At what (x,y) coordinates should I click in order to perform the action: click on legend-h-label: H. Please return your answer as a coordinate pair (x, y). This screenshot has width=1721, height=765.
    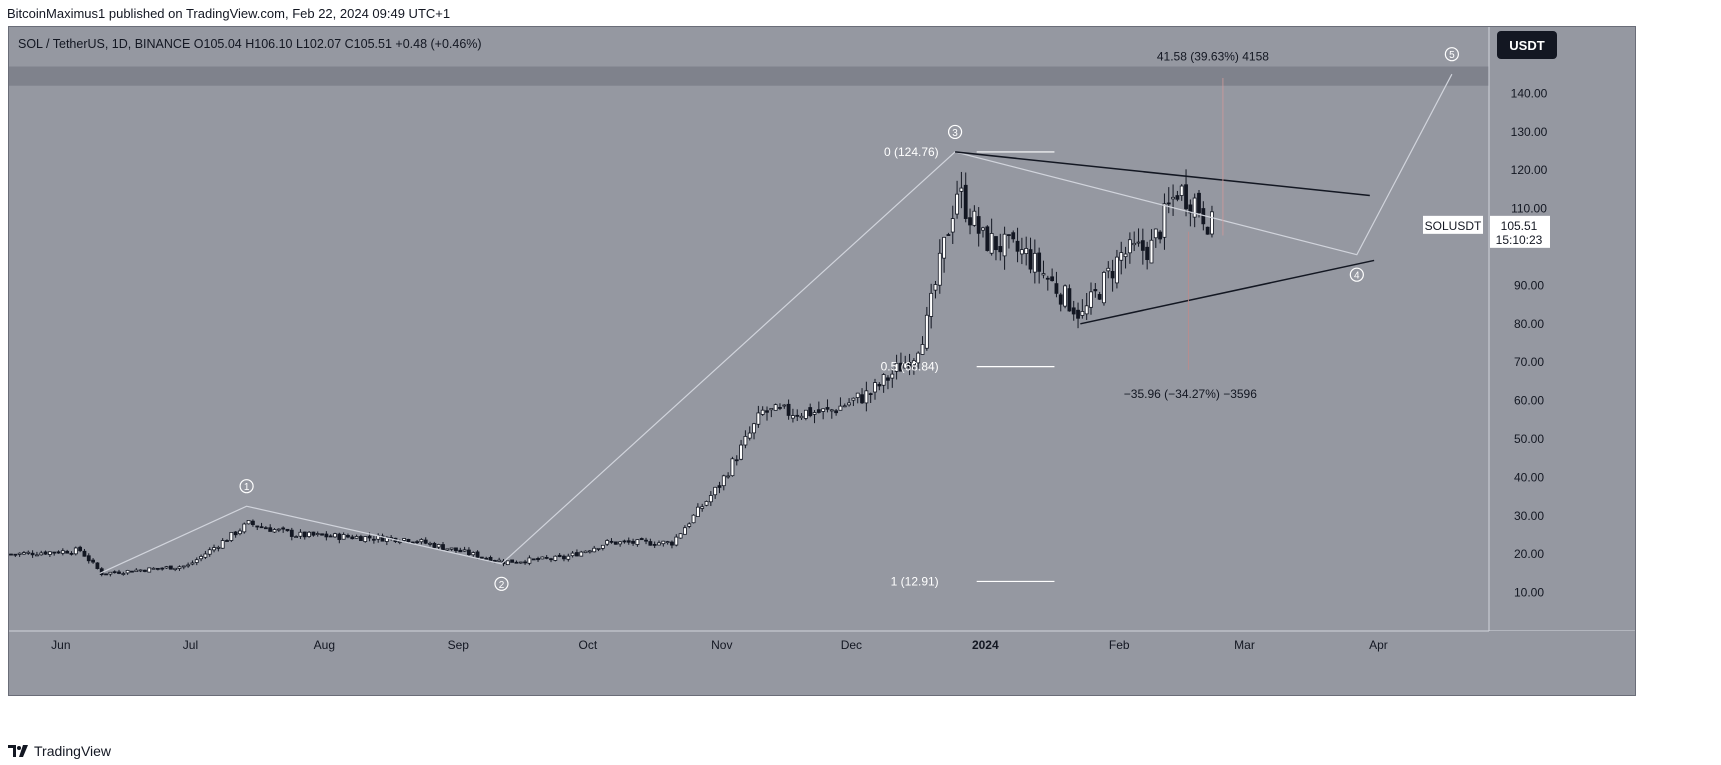
    Looking at the image, I should click on (249, 44).